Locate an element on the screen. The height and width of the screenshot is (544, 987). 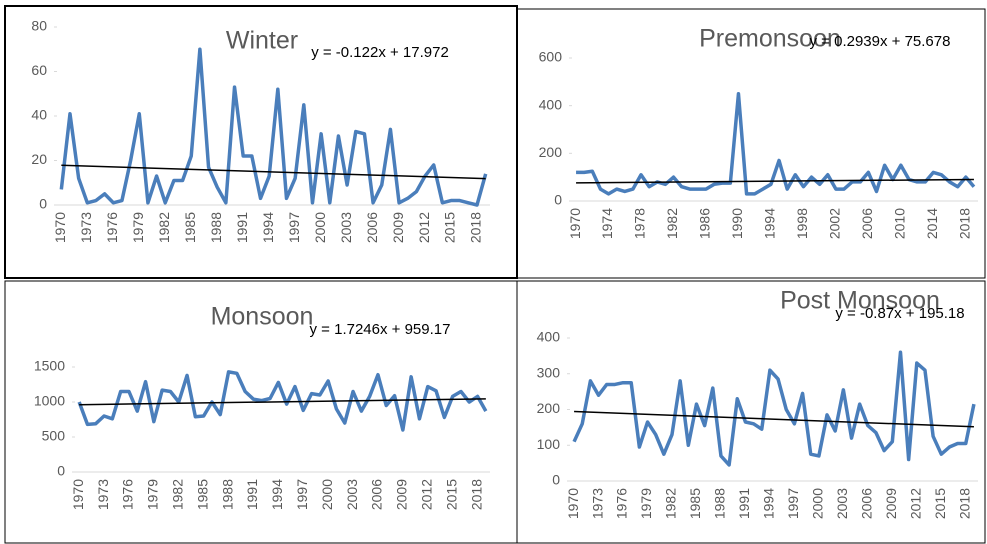
y-tick-label: 600 is located at coordinates (551, 57).